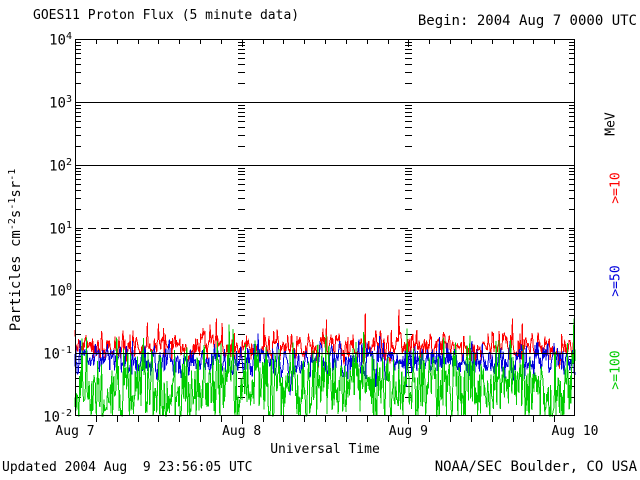 The image size is (640, 480). What do you see at coordinates (325, 449) in the screenshot?
I see `x-axis-title: Universal Time` at bounding box center [325, 449].